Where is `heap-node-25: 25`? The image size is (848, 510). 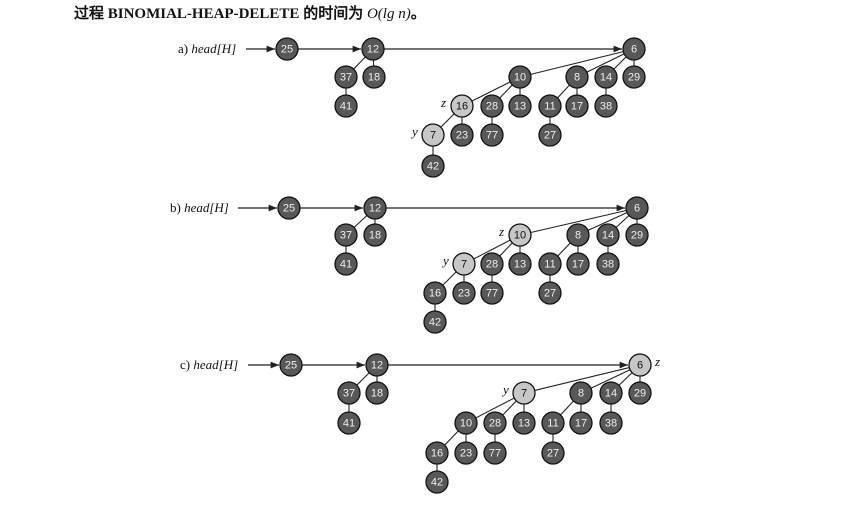 heap-node-25: 25 is located at coordinates (291, 365).